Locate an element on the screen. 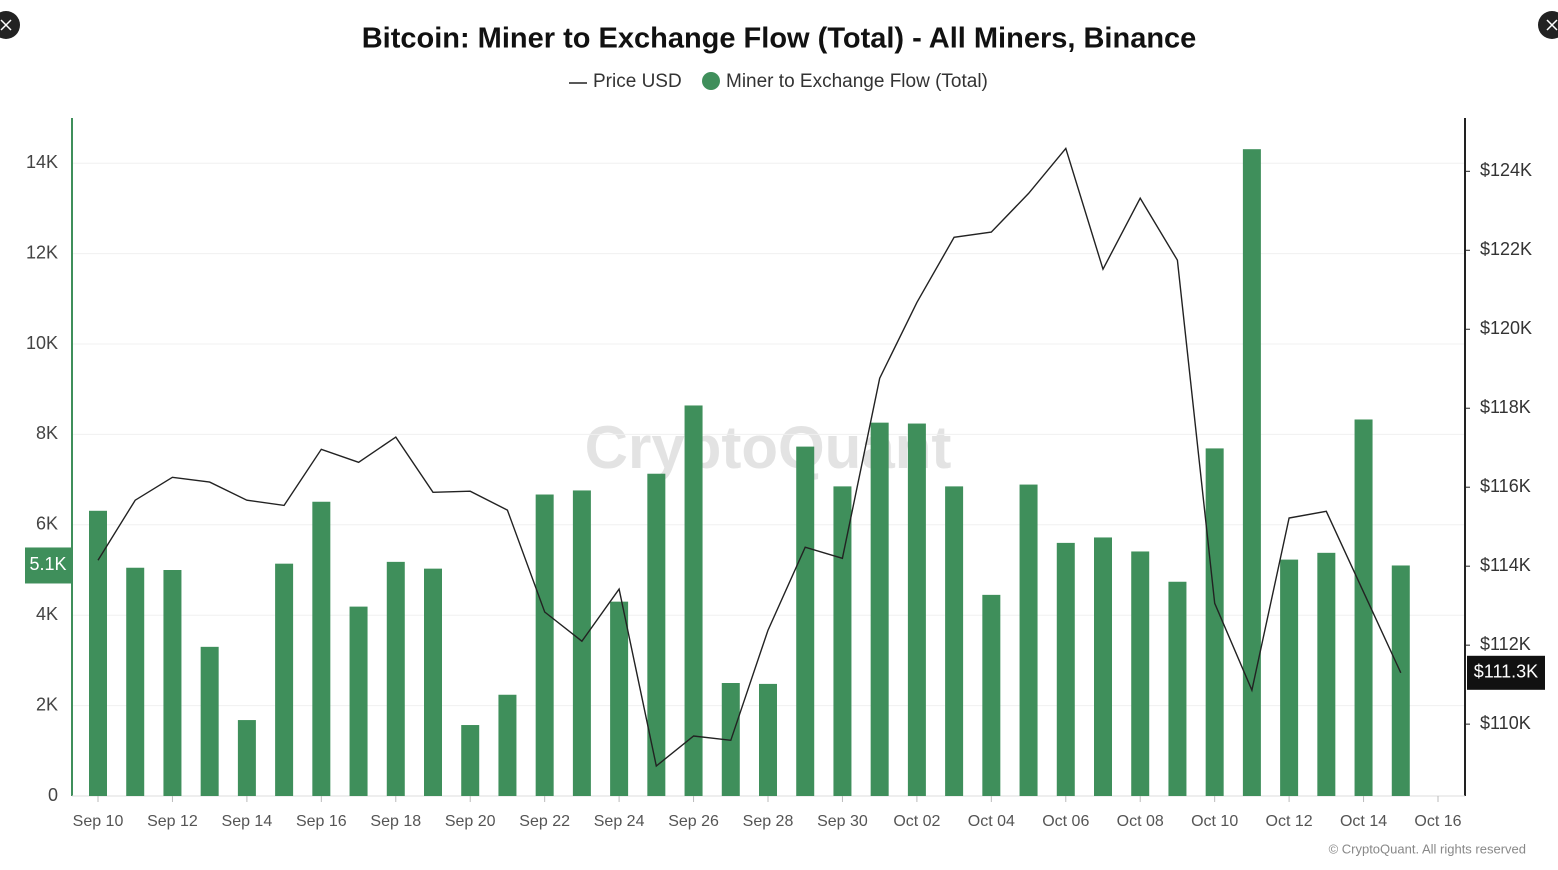 Image resolution: width=1558 pixels, height=870 pixels. y-tick-label: 12K is located at coordinates (42, 252).